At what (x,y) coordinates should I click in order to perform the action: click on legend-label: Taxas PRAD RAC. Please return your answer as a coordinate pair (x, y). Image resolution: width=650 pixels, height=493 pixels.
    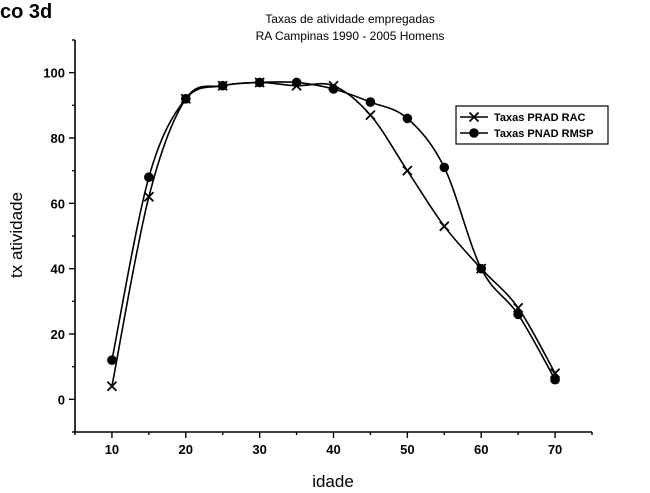
    Looking at the image, I should click on (540, 118).